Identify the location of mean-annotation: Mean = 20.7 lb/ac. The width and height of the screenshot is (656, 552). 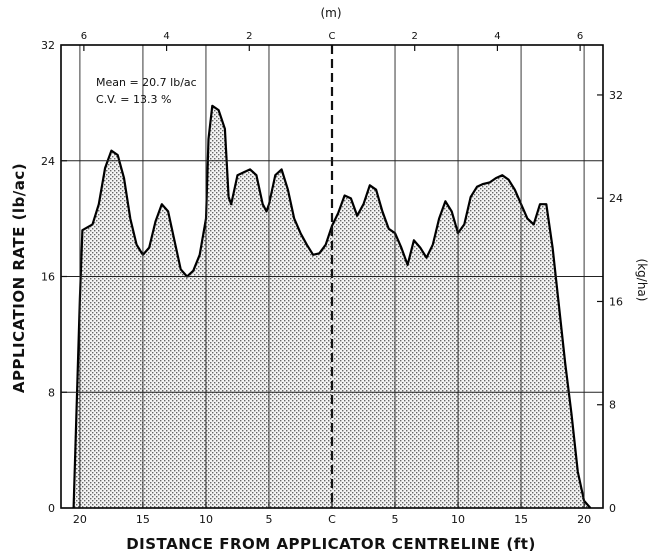
(146, 82).